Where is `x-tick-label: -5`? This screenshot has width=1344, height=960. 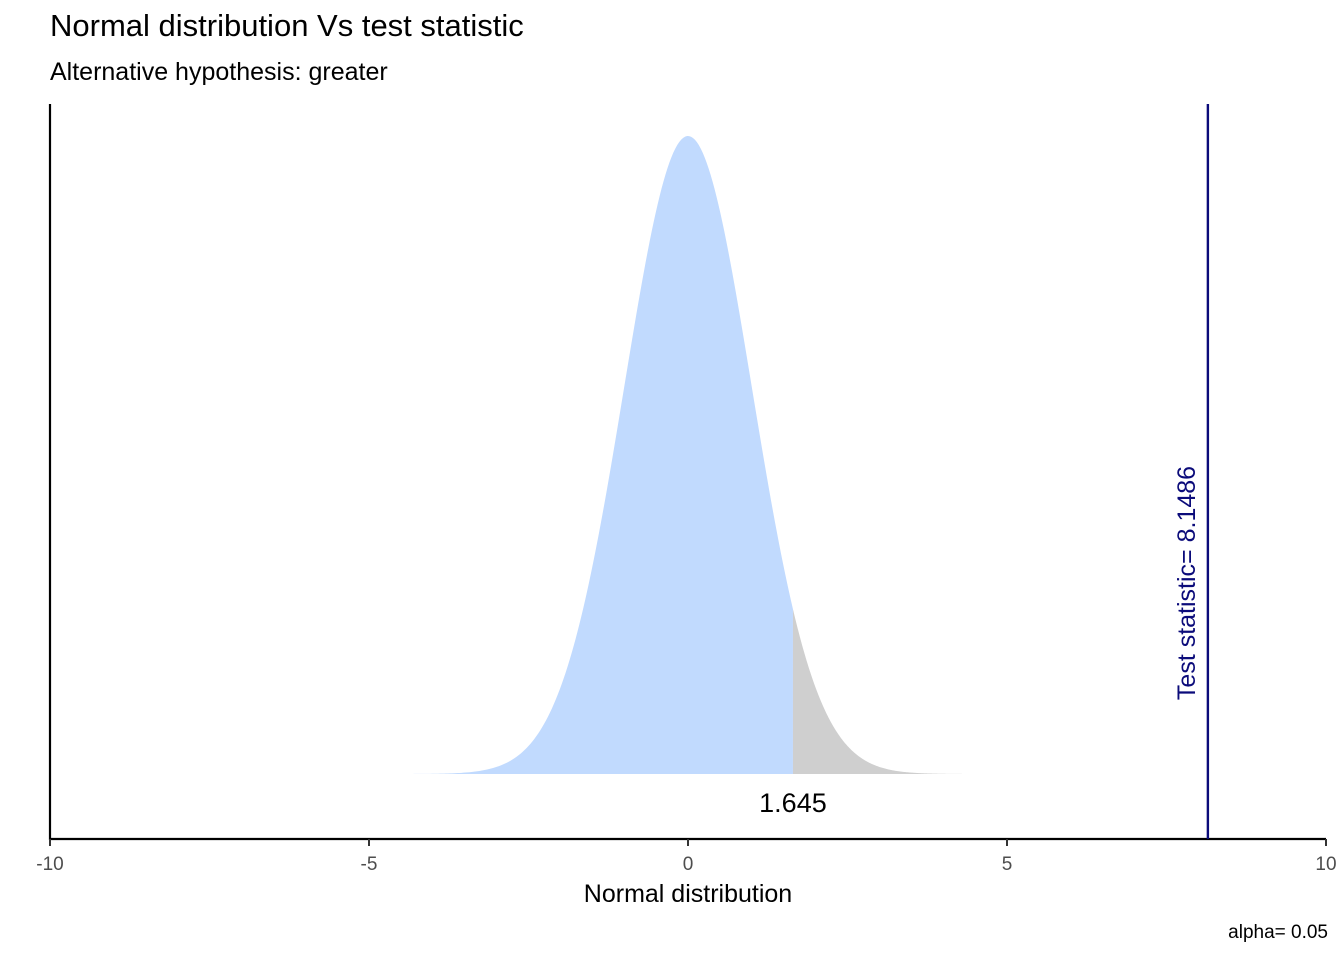
x-tick-label: -5 is located at coordinates (369, 864).